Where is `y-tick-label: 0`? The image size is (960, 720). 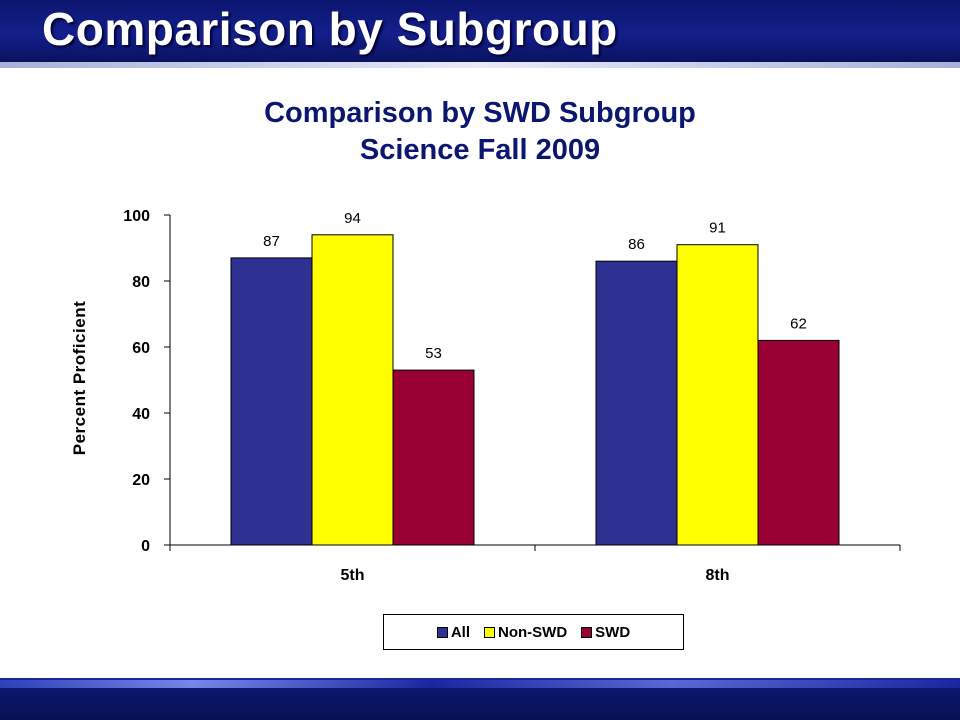 y-tick-label: 0 is located at coordinates (145, 546).